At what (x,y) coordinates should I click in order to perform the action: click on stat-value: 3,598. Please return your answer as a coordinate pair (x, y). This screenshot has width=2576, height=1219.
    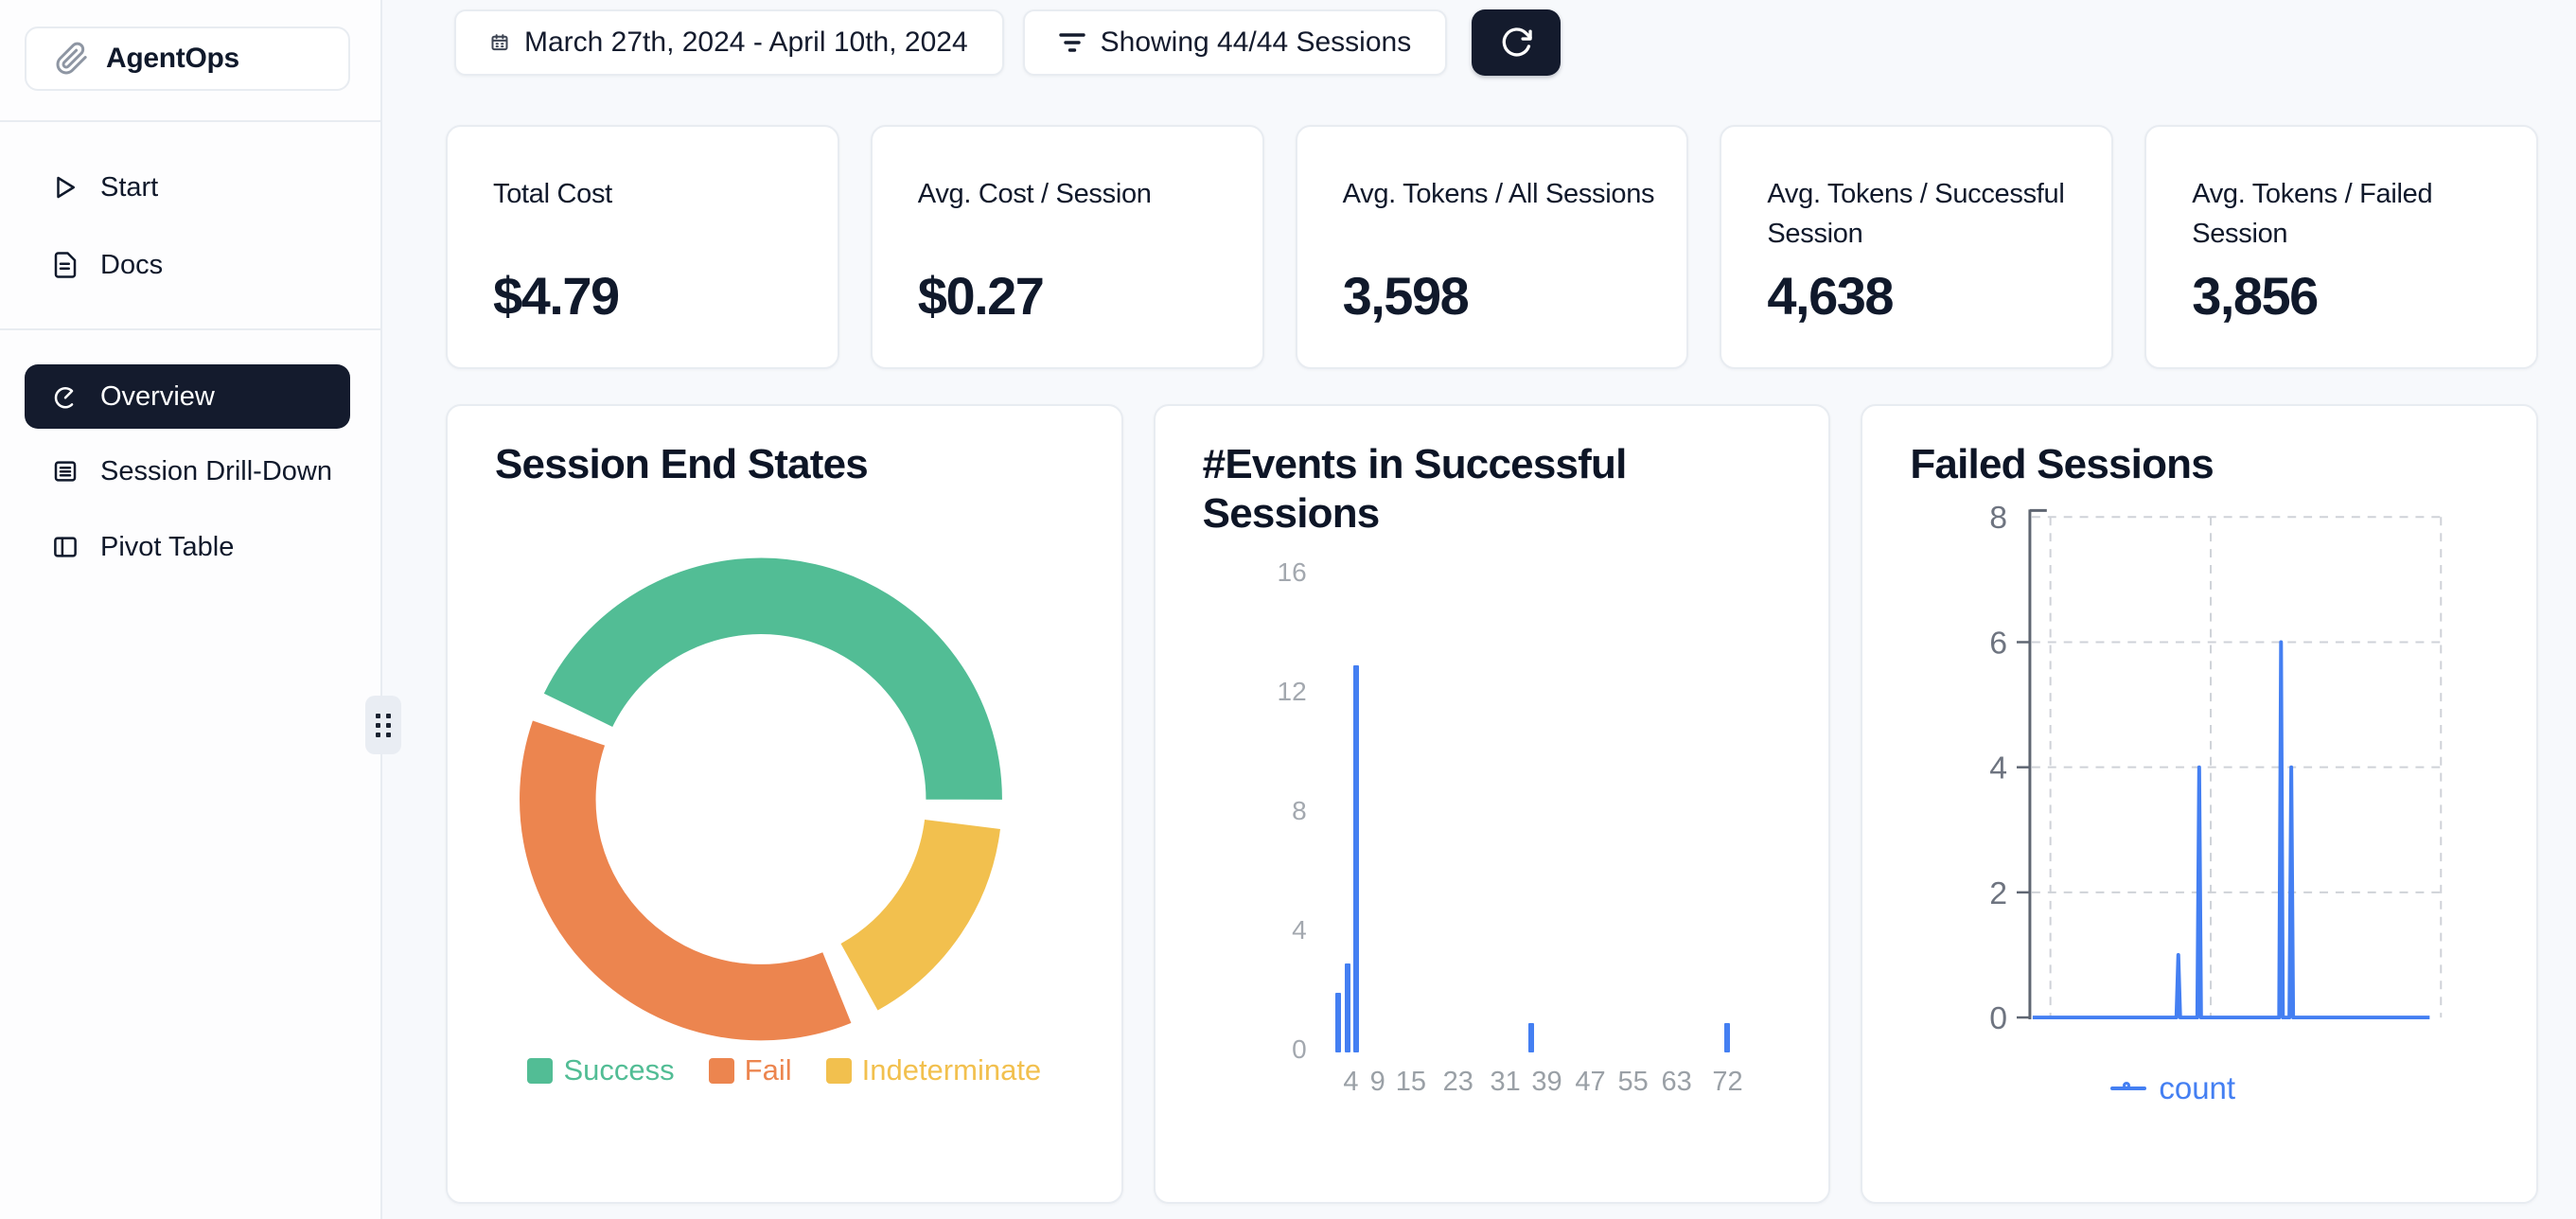
    Looking at the image, I should click on (1406, 296).